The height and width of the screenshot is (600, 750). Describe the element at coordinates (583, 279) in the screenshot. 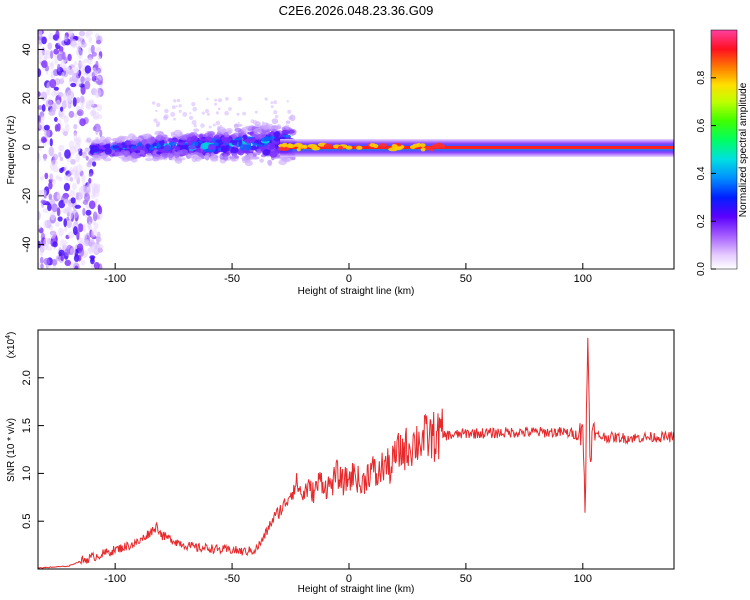

I see `spectrogram-x-tick-label: 100` at that location.